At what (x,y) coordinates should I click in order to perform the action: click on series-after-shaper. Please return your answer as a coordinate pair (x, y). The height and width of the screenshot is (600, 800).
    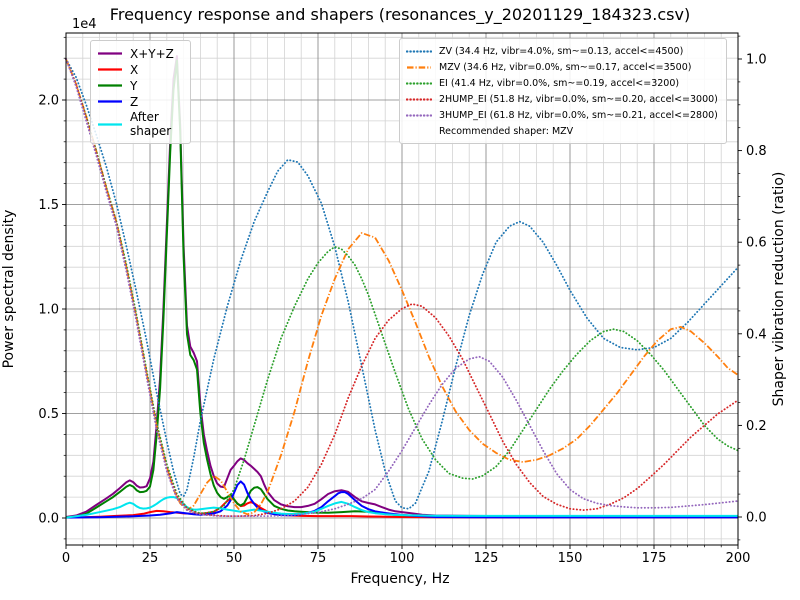
    Looking at the image, I should click on (401, 507).